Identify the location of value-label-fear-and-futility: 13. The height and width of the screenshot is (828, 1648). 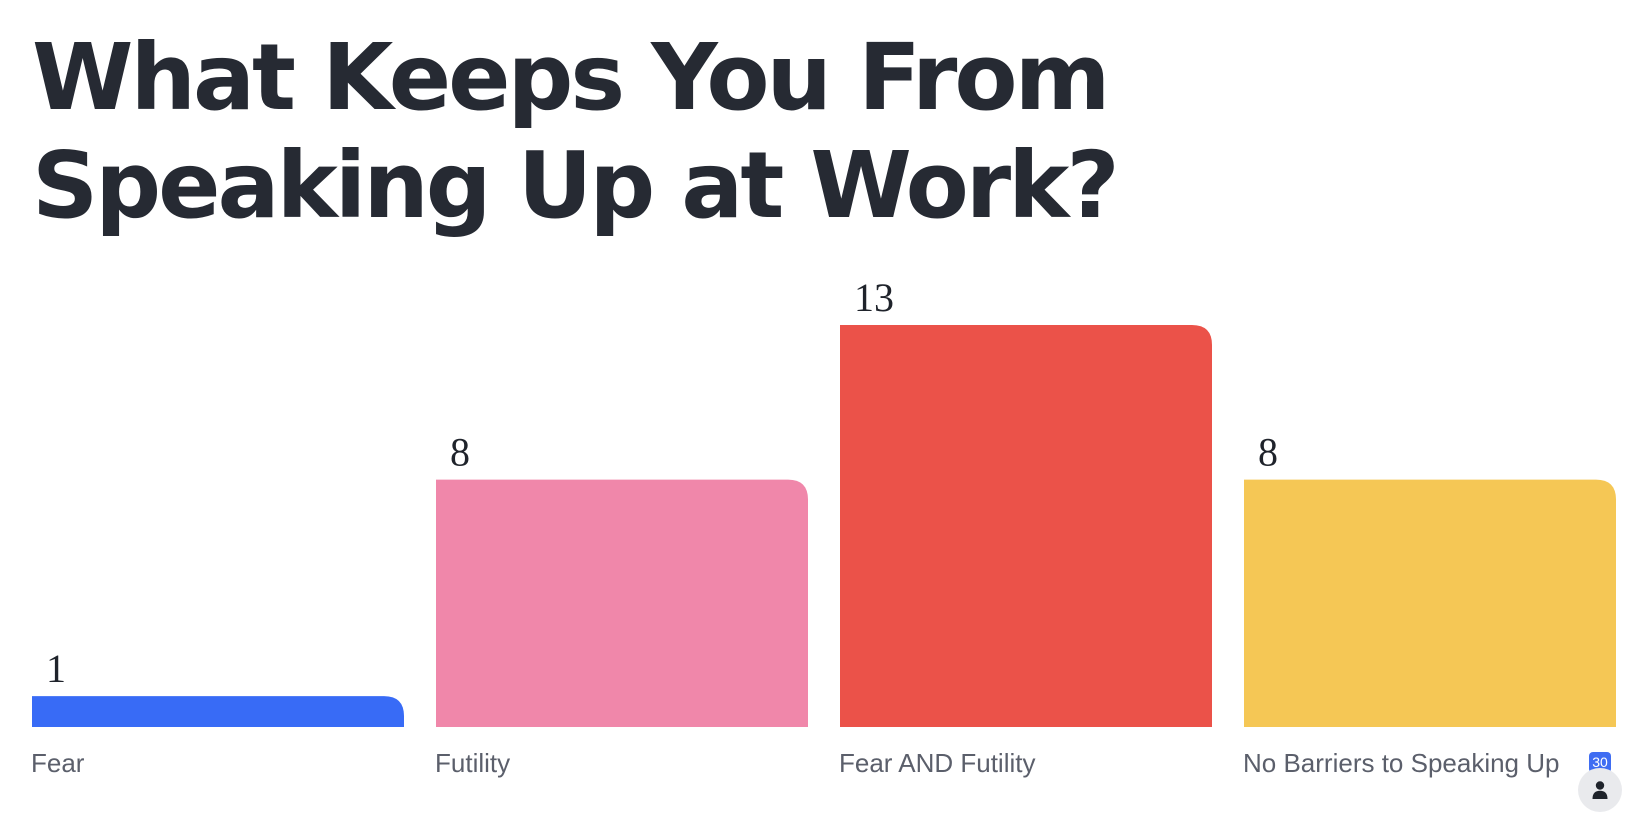
(874, 297).